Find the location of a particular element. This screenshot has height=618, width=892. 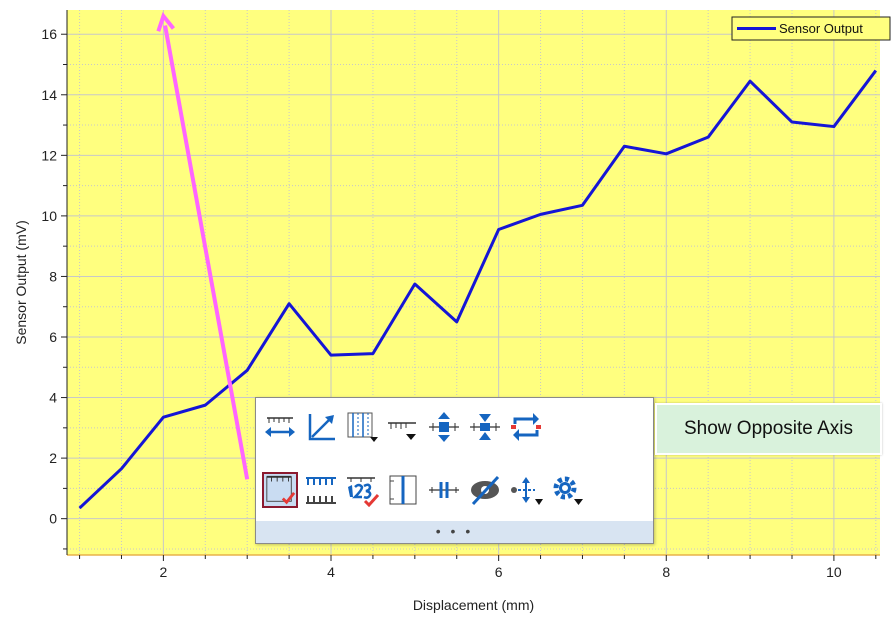

x-tick-label: 4 is located at coordinates (331, 572).